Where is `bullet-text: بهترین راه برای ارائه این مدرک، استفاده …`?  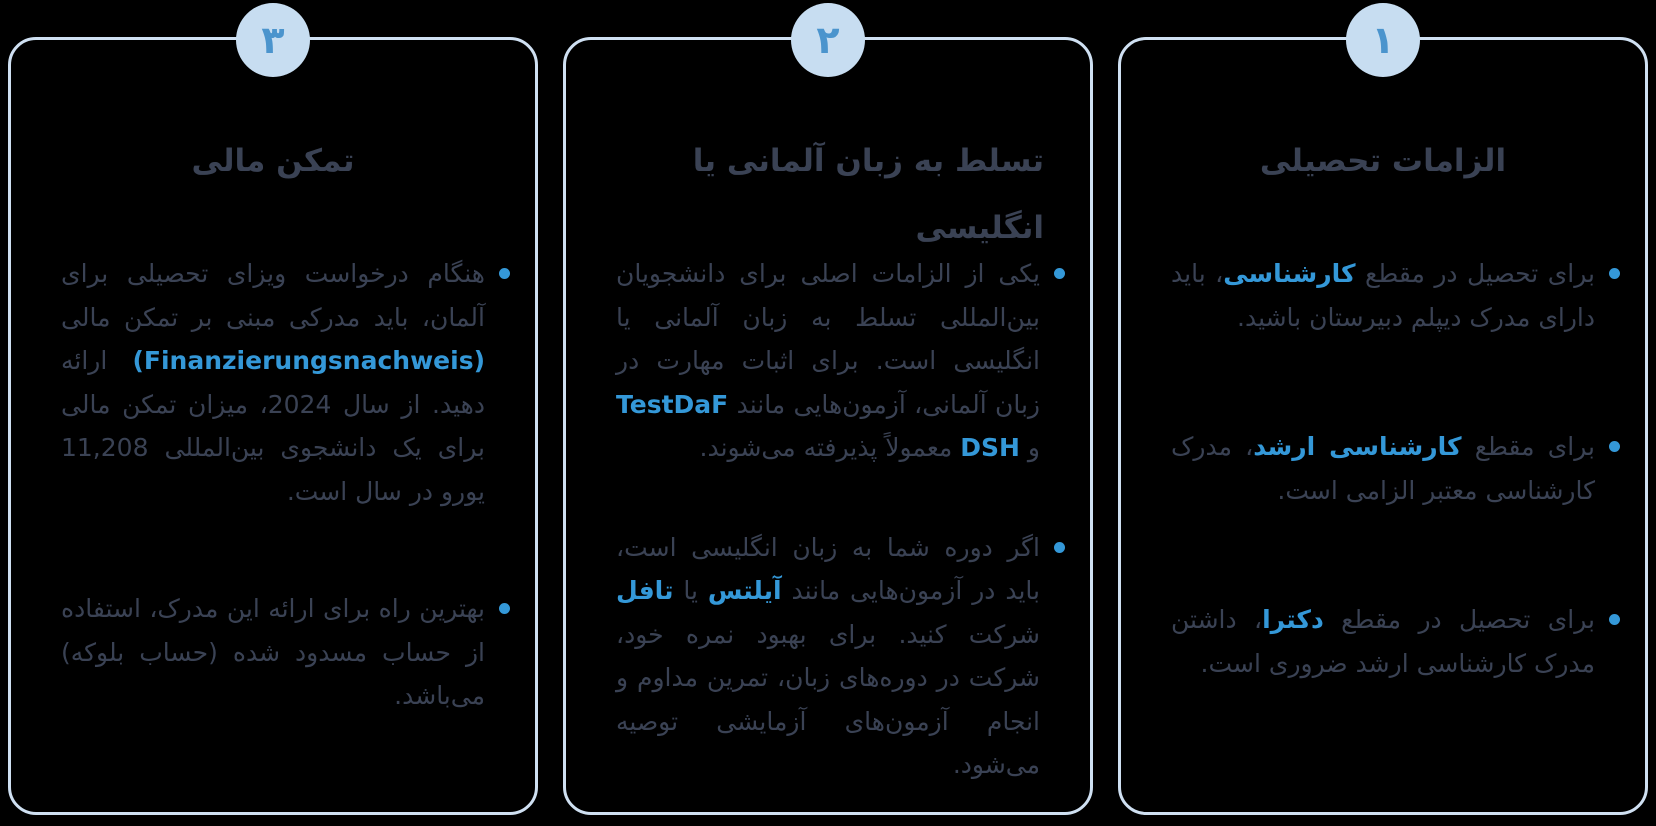
bullet-text: بهترین راه برای ارائه این مدرک، استفاده … is located at coordinates (273, 652).